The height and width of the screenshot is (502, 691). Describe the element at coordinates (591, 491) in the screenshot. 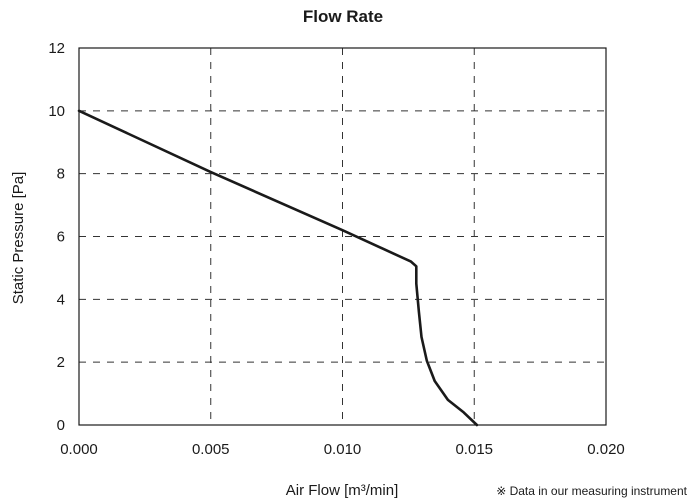

I see `measurement-note: ※ Data in our measuring instrument` at that location.